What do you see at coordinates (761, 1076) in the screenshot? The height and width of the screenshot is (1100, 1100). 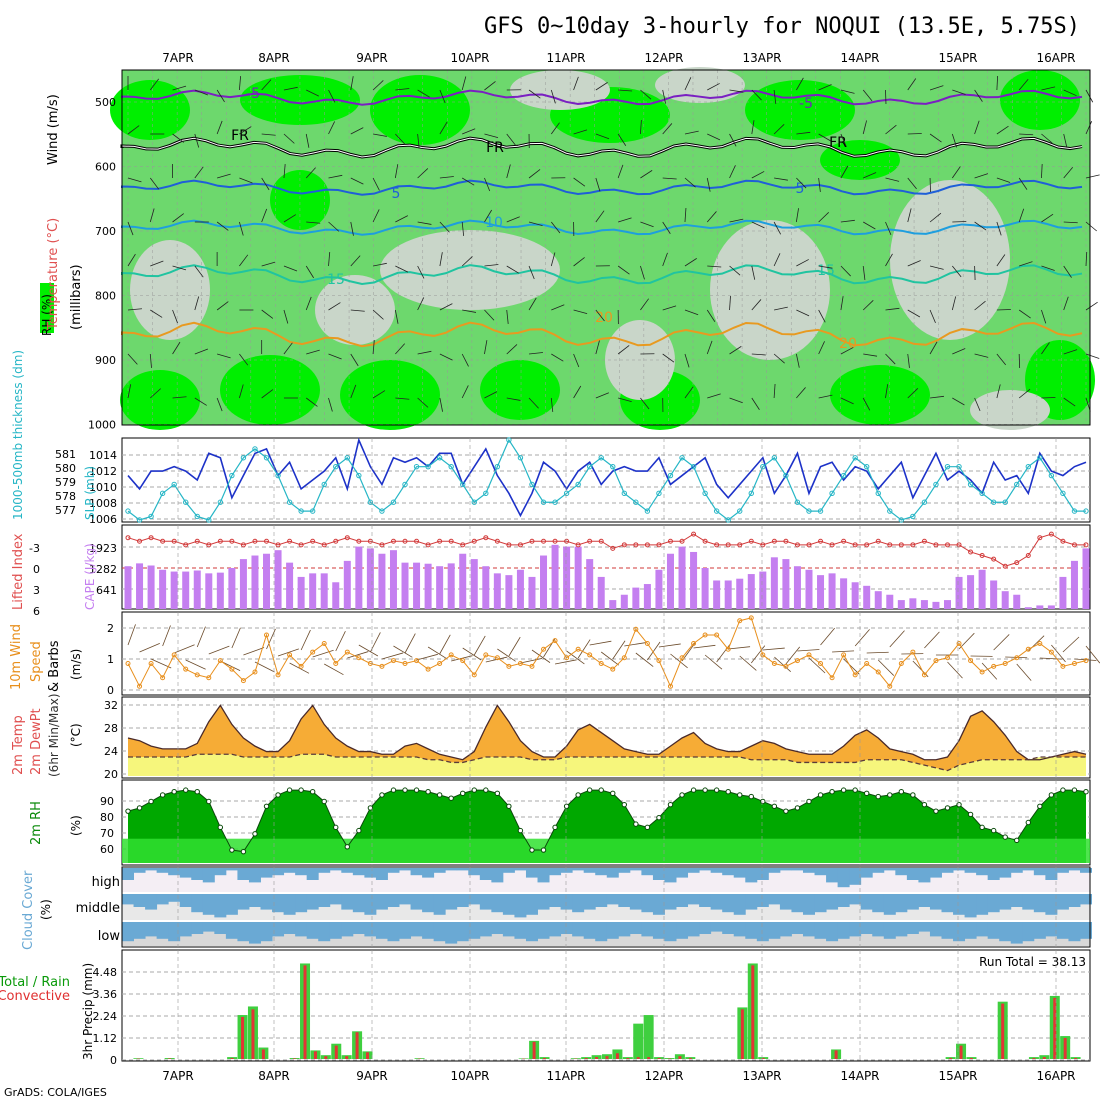 I see `bottom-date-label: 13APR` at bounding box center [761, 1076].